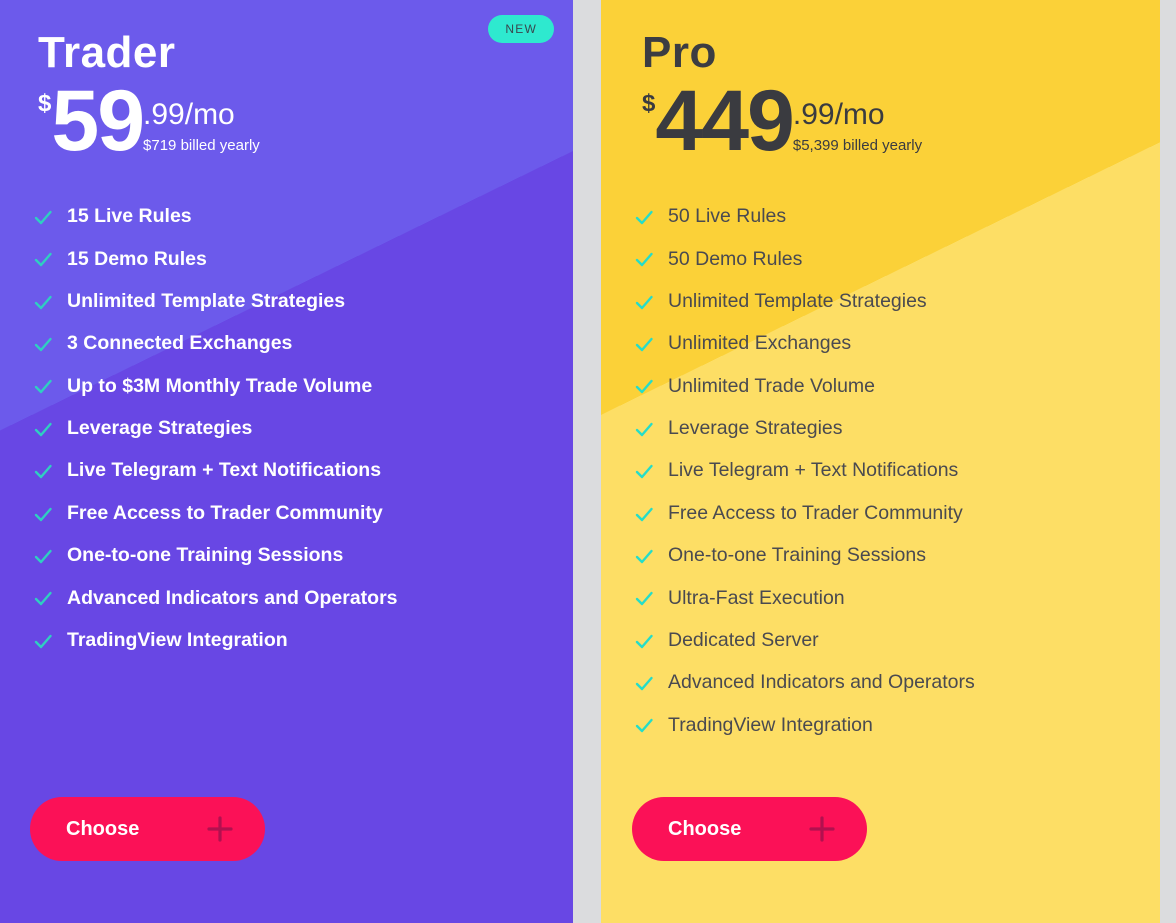 Image resolution: width=1176 pixels, height=923 pixels. I want to click on feature-label: Unlimited Trade Volume, so click(772, 385).